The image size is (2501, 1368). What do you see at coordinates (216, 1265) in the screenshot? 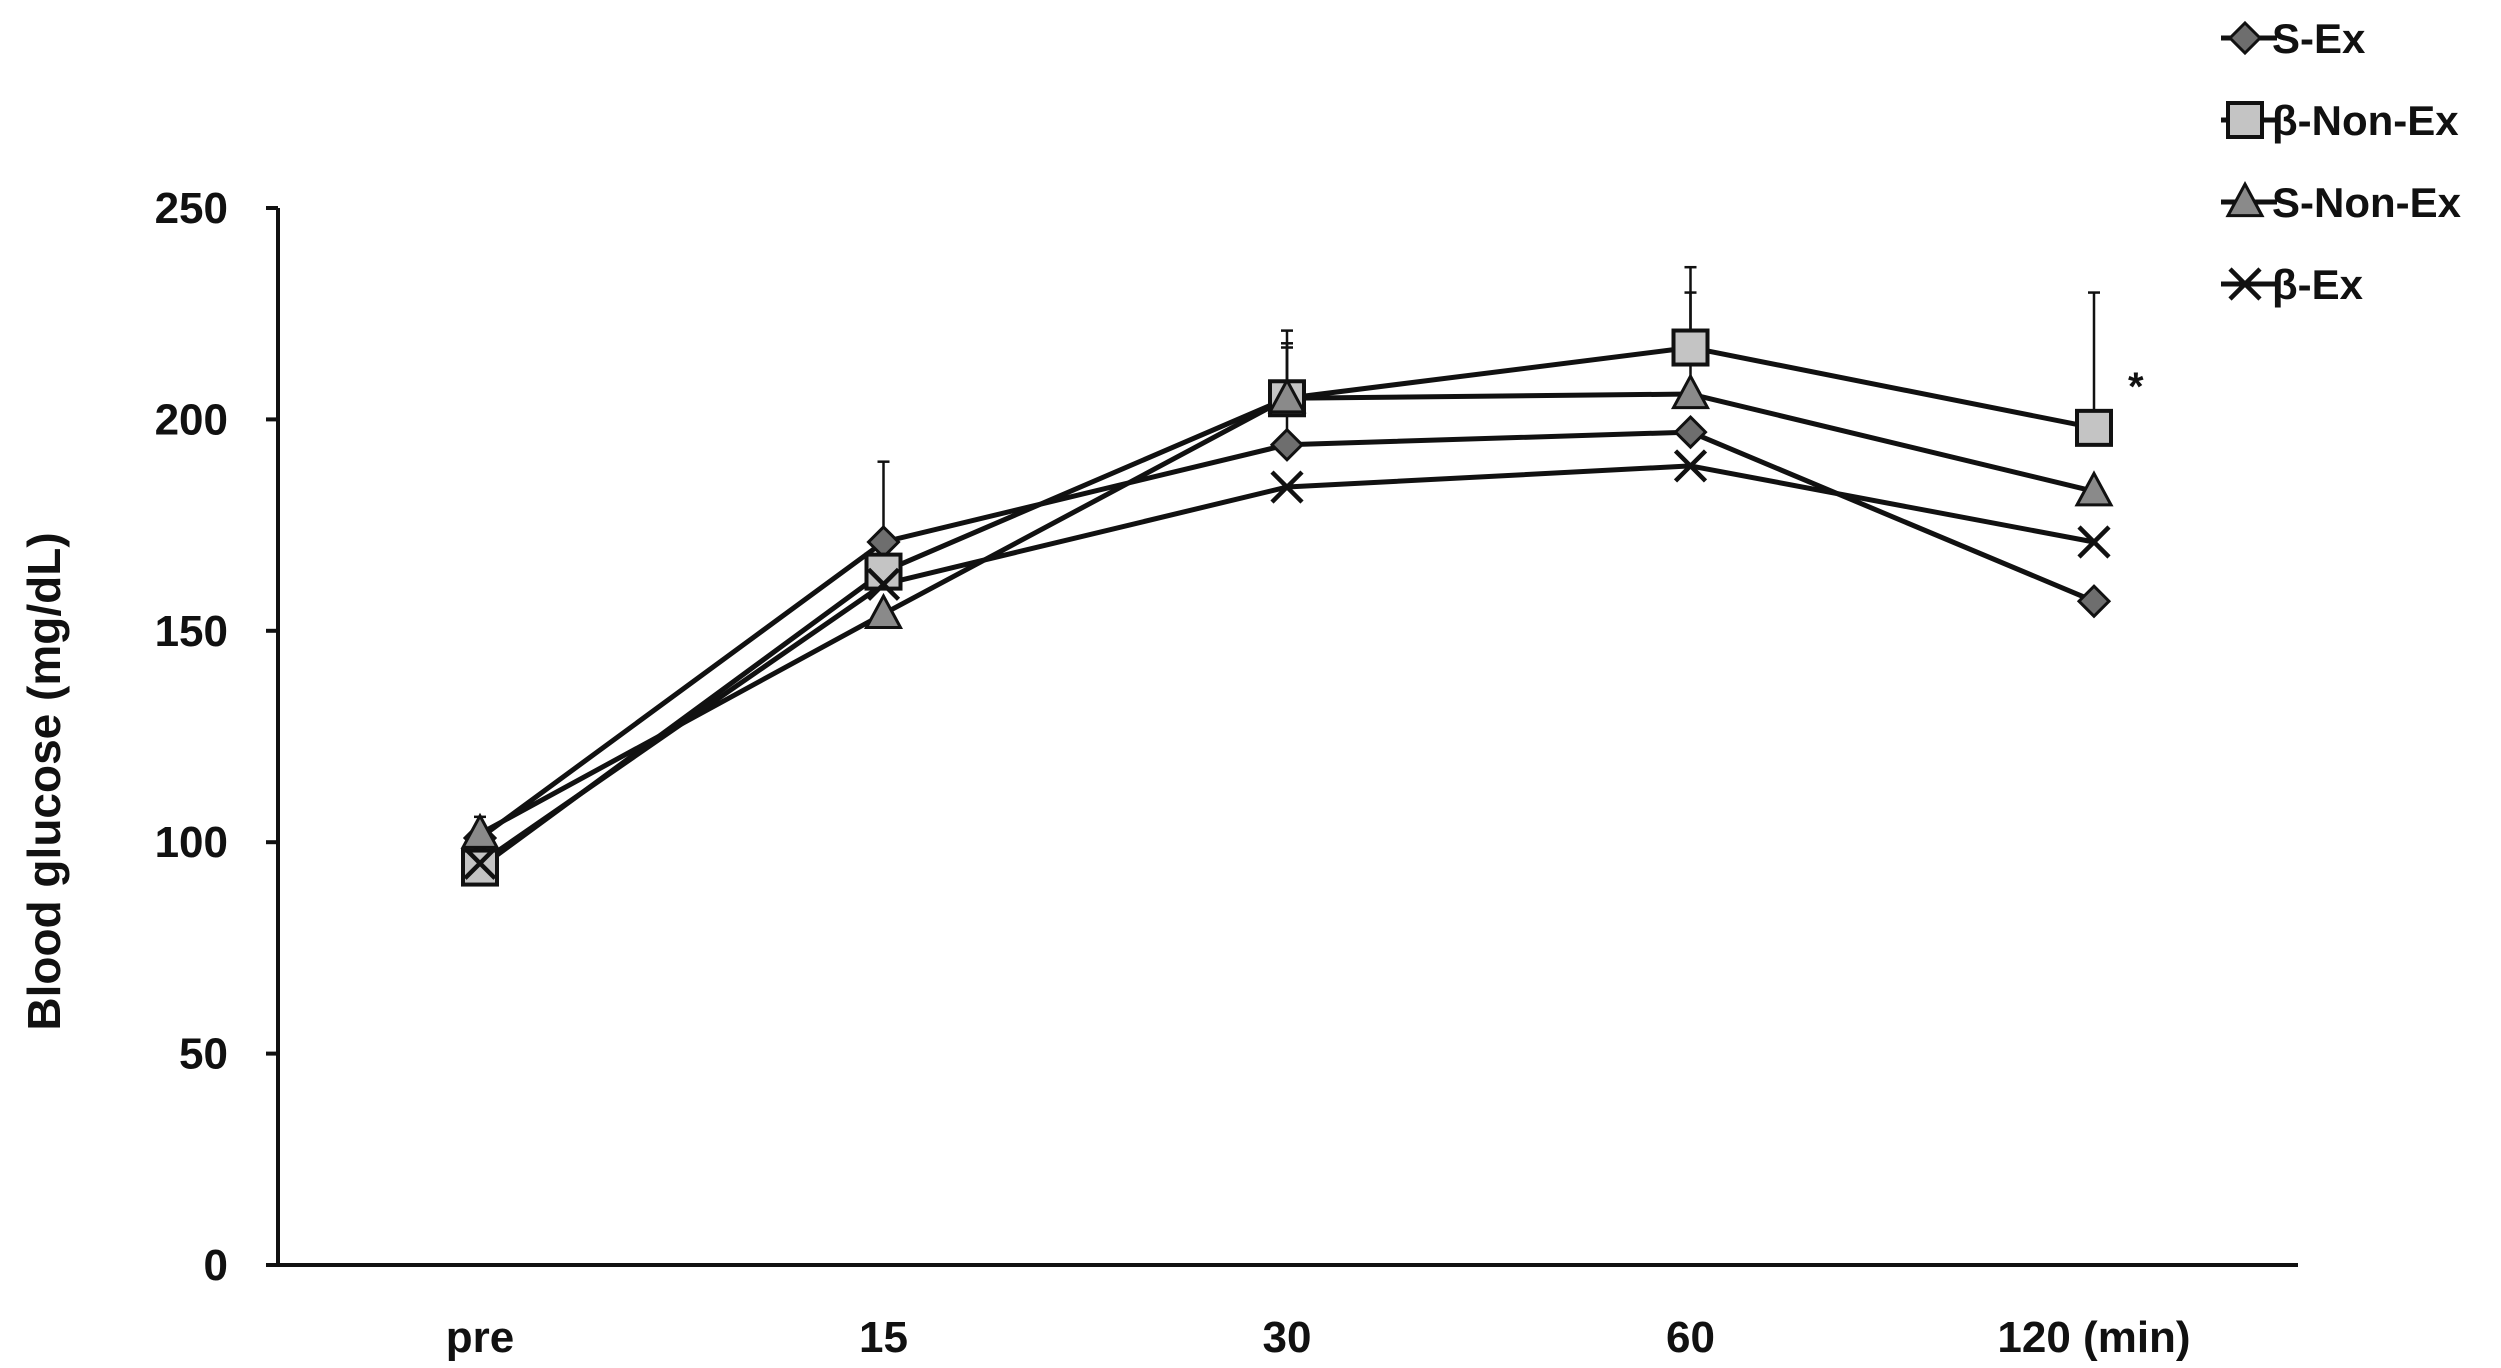
I see `y-tick-label: 0` at bounding box center [216, 1265].